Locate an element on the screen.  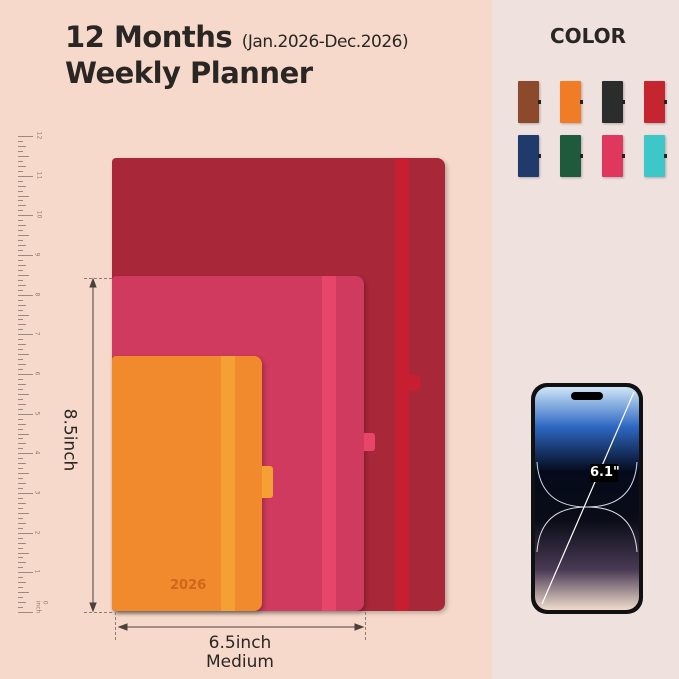
dim-guide-right is located at coordinates (365, 626).